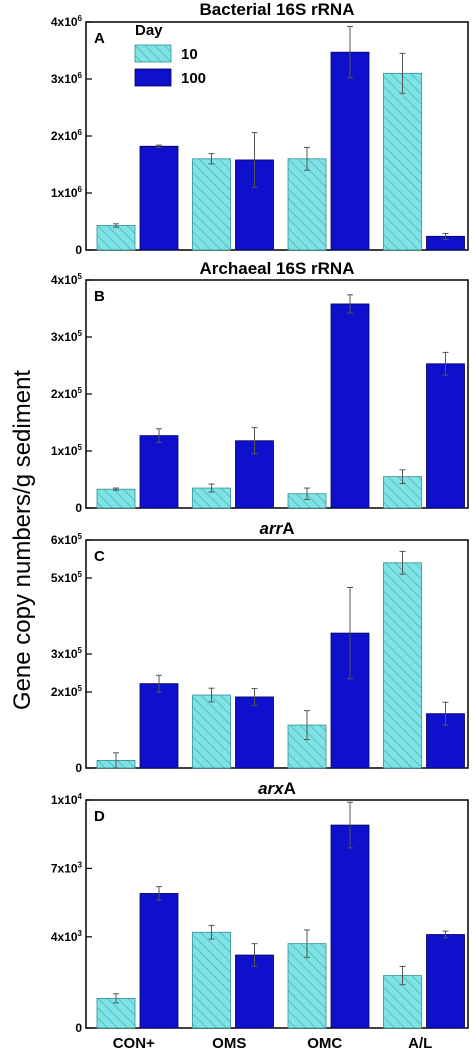 Image resolution: width=474 pixels, height=1053 pixels. I want to click on bar-day10-omc, so click(307, 204).